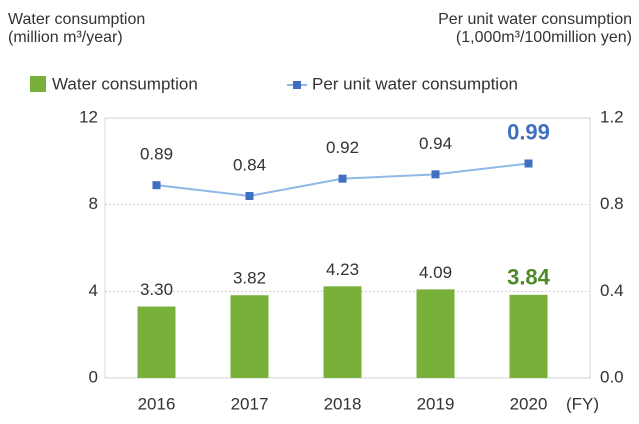 The image size is (639, 424). Describe the element at coordinates (249, 164) in the screenshot. I see `line-value-label: 0.84` at that location.